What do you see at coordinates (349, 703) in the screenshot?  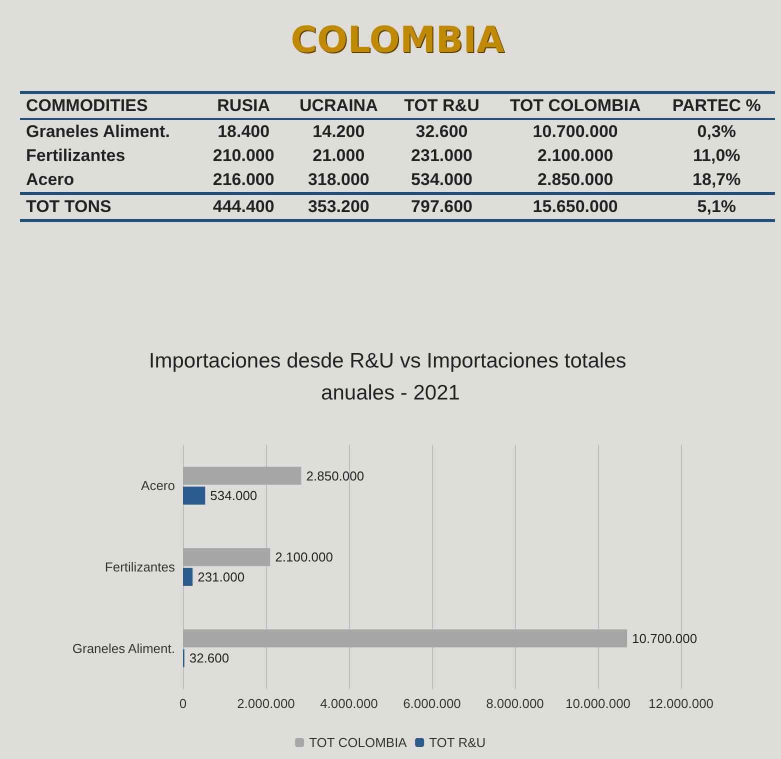 I see `x-tick-label: 4.000.000` at bounding box center [349, 703].